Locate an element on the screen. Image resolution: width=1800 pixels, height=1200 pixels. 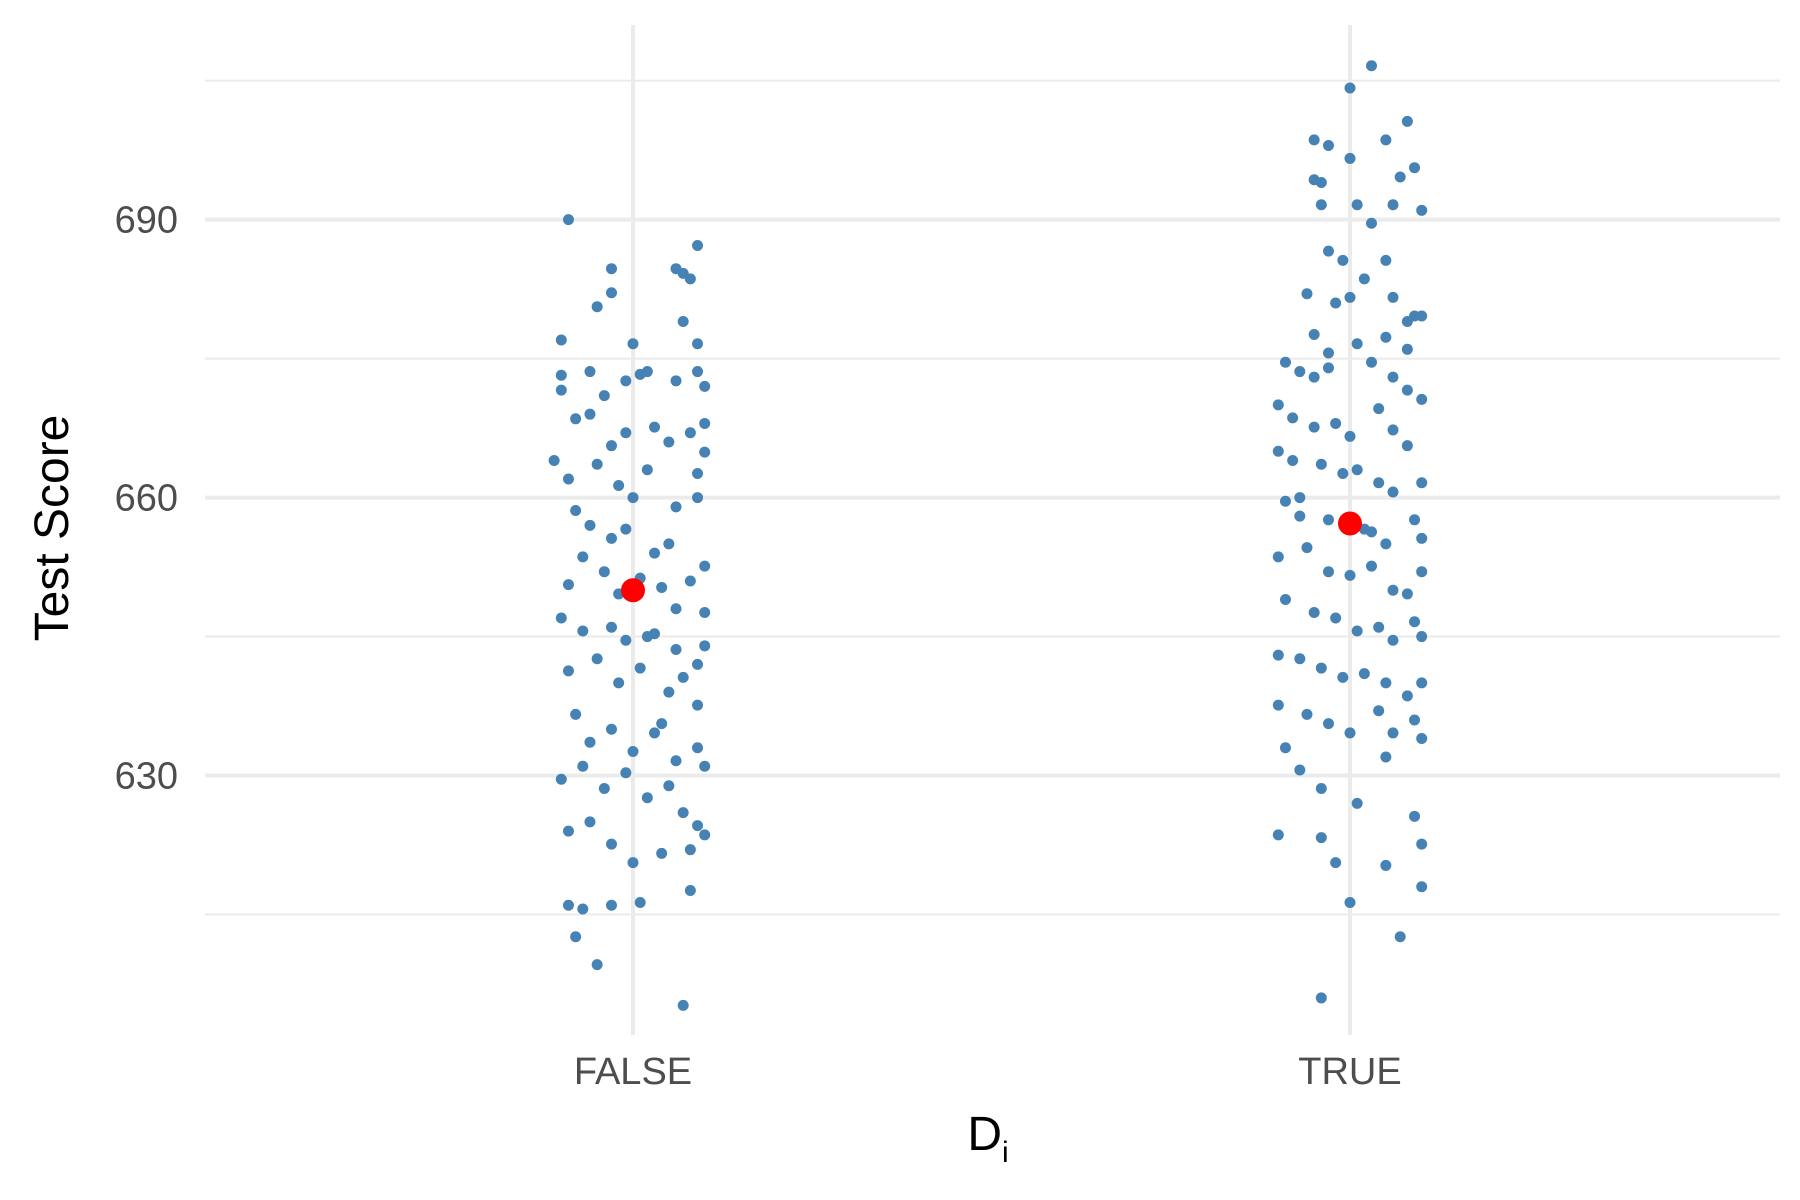
group-means is located at coordinates (991, 557).